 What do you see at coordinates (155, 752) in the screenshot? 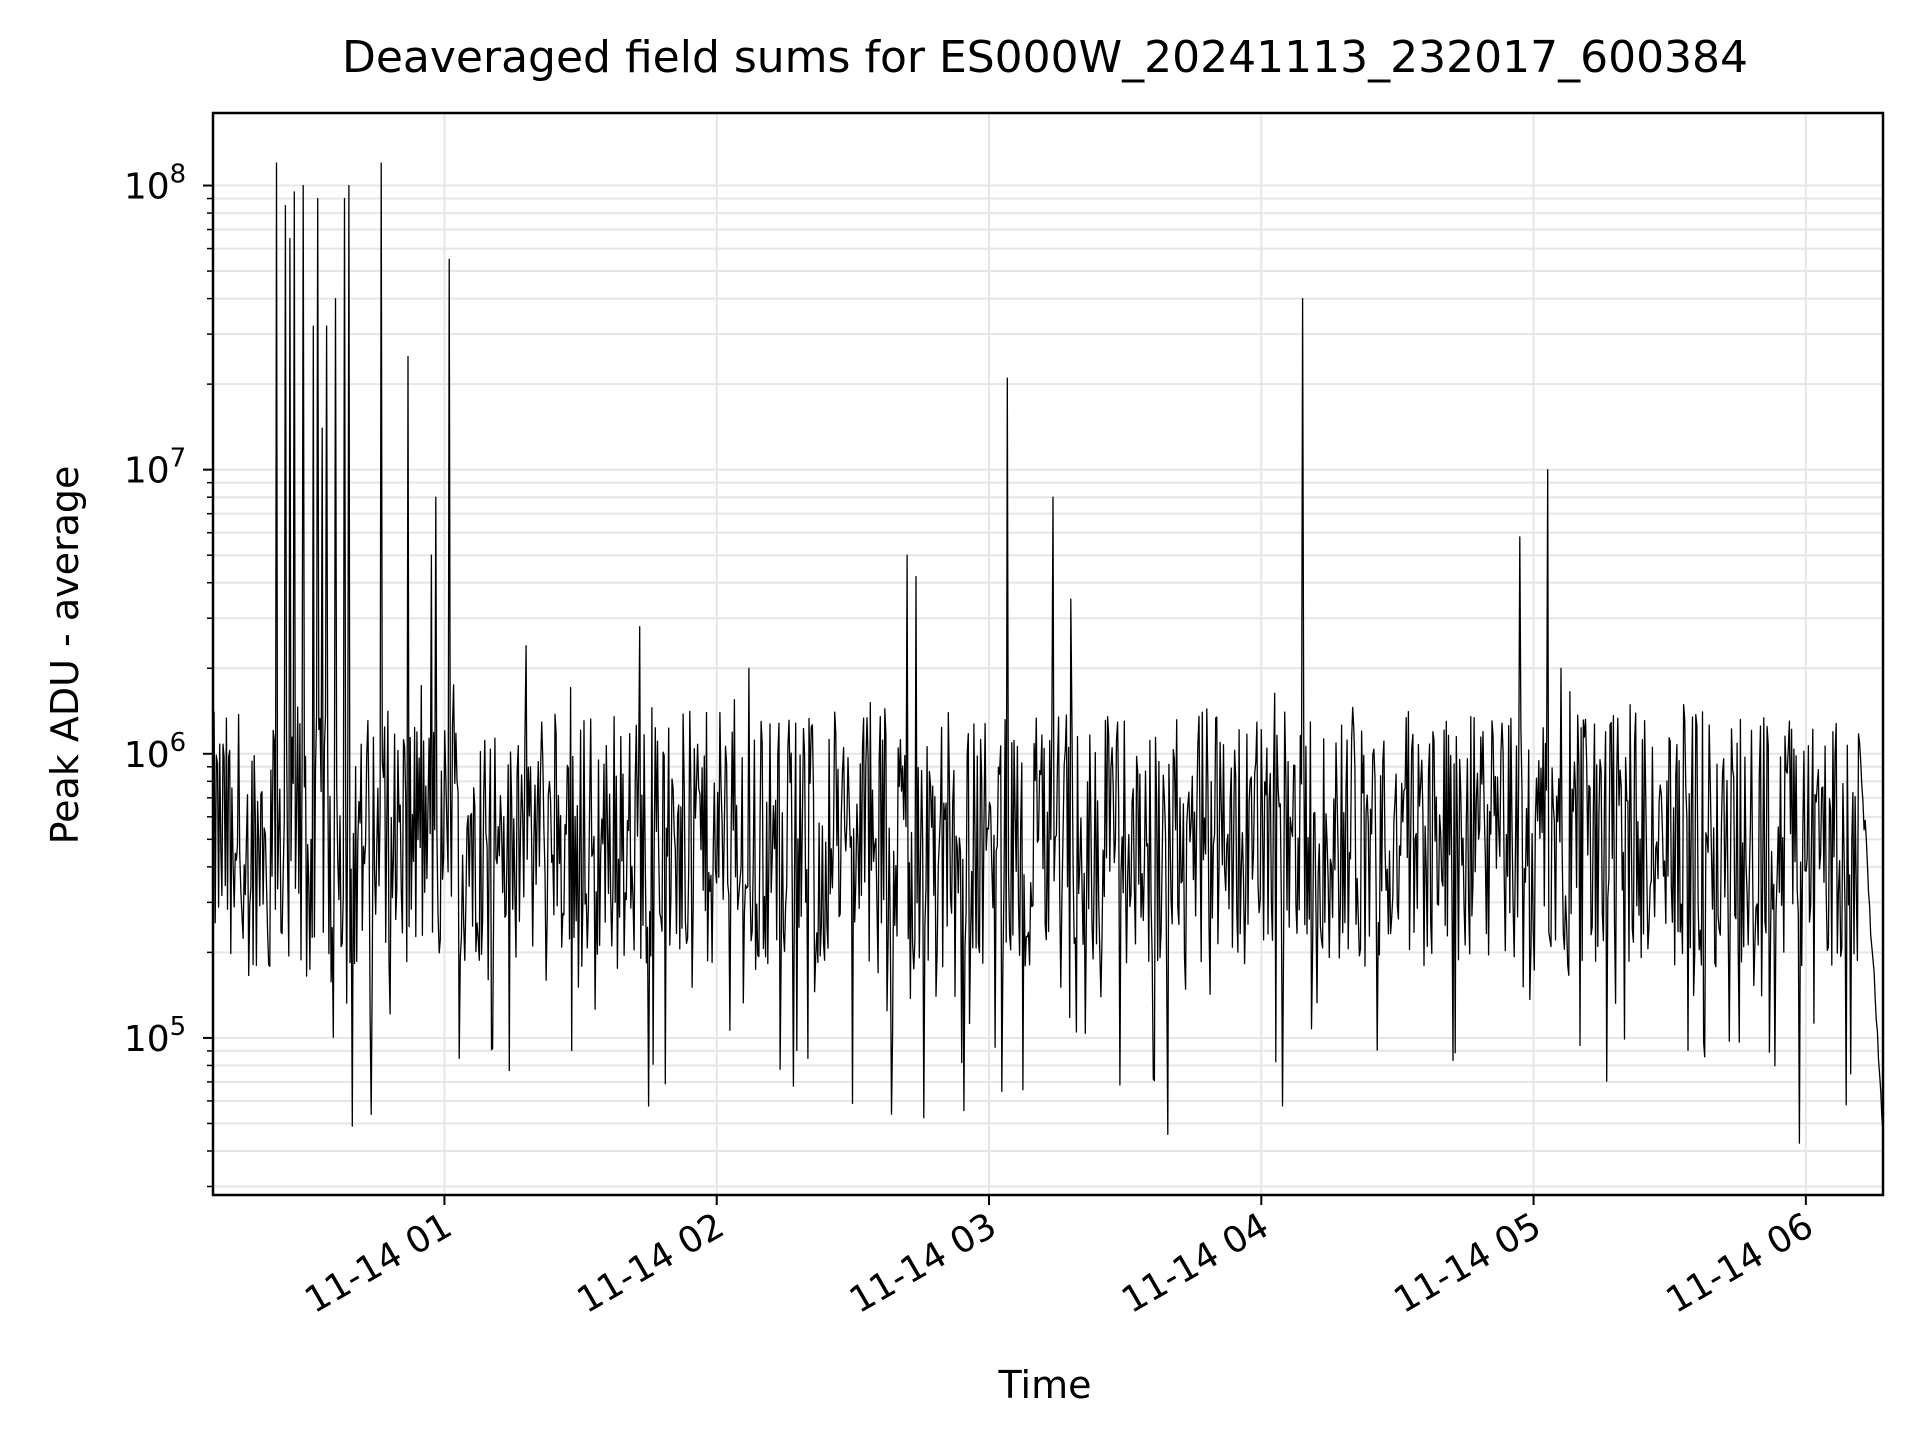
I see `y-tick-label: 10⁶` at bounding box center [155, 752].